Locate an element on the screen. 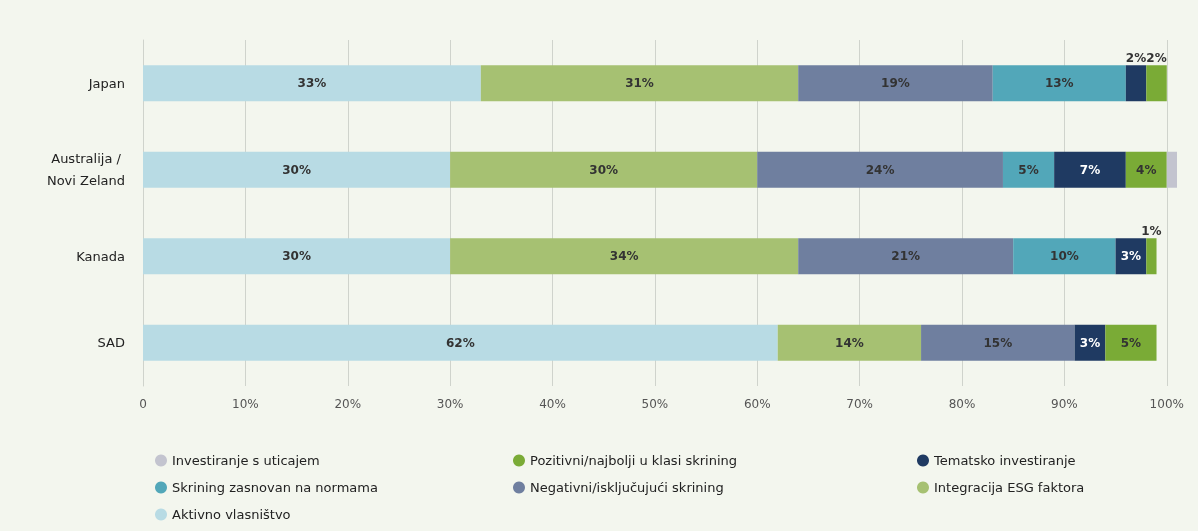 This screenshot has width=1198, height=531. legend-label: Pozitivni/najbolji u klasi skrining is located at coordinates (633, 460).